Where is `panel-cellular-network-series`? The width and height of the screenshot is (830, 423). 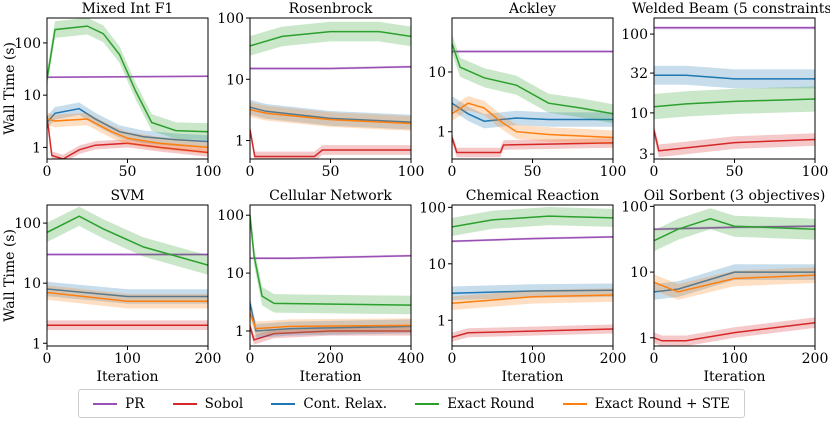
panel-cellular-network-series is located at coordinates (330, 275).